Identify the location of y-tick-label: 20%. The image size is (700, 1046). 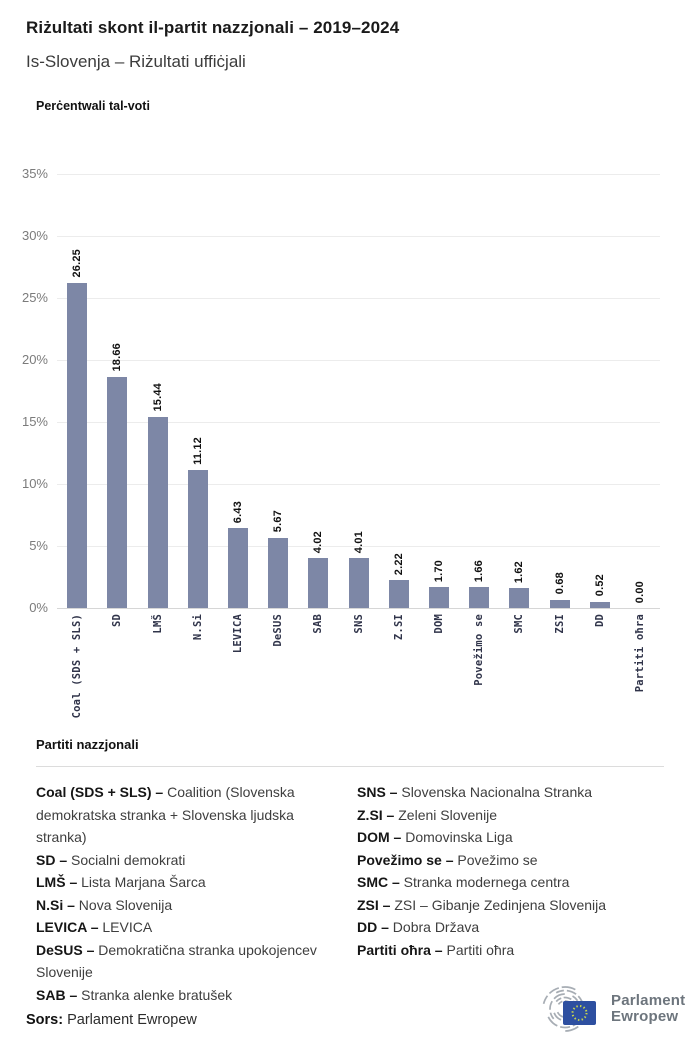
(34, 359).